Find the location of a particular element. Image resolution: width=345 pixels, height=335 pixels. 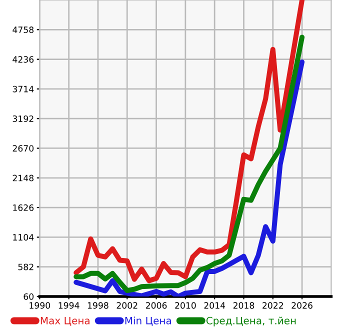

x-tick-label: 1998 is located at coordinates (98, 305).